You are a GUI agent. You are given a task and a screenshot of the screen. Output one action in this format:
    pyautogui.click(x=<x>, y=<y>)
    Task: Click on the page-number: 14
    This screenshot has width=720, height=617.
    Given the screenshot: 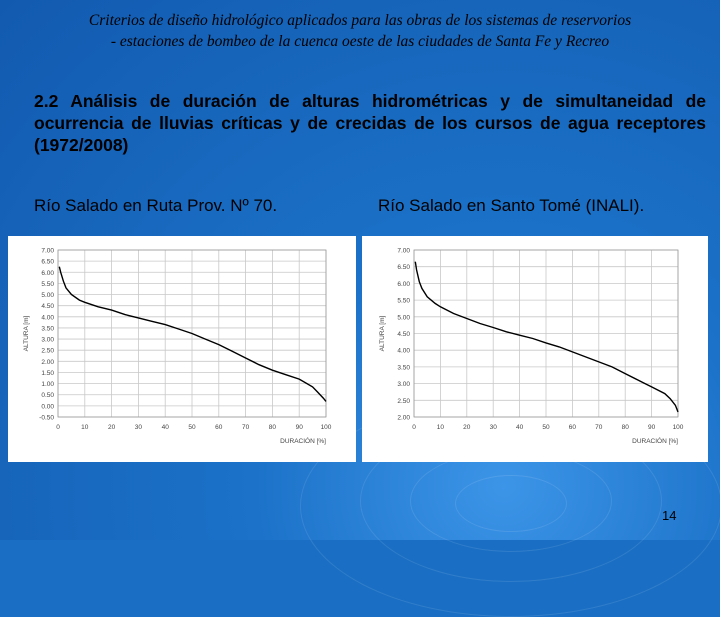 What is the action you would take?
    pyautogui.click(x=669, y=515)
    